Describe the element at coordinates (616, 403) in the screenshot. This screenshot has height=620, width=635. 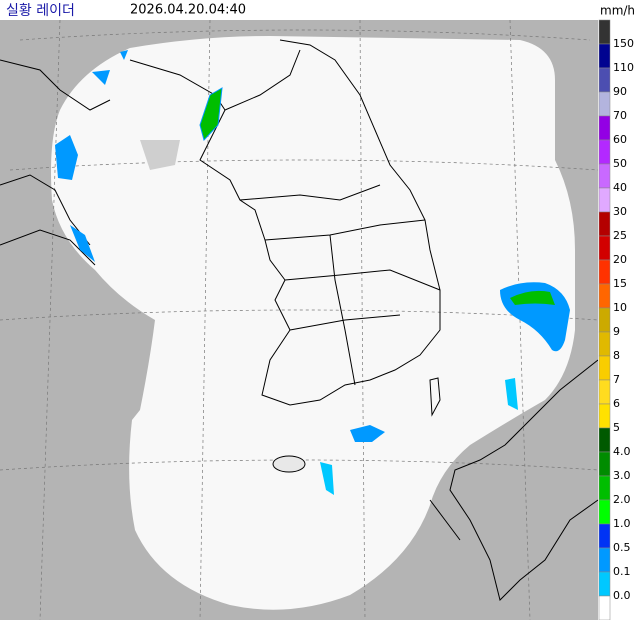
I see `legend-label: 6` at that location.